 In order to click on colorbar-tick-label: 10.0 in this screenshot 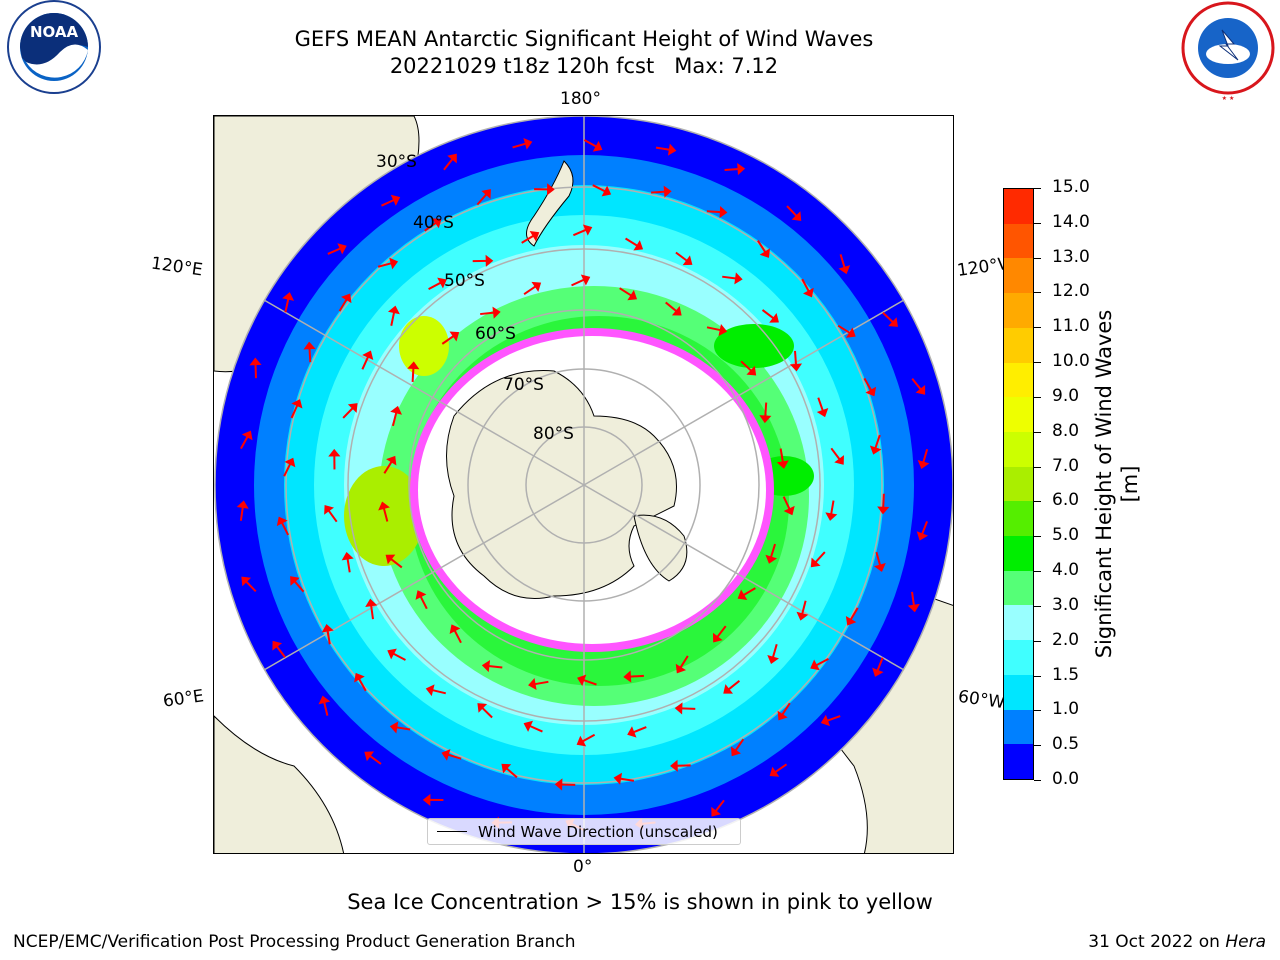, I will do `click(1071, 361)`.